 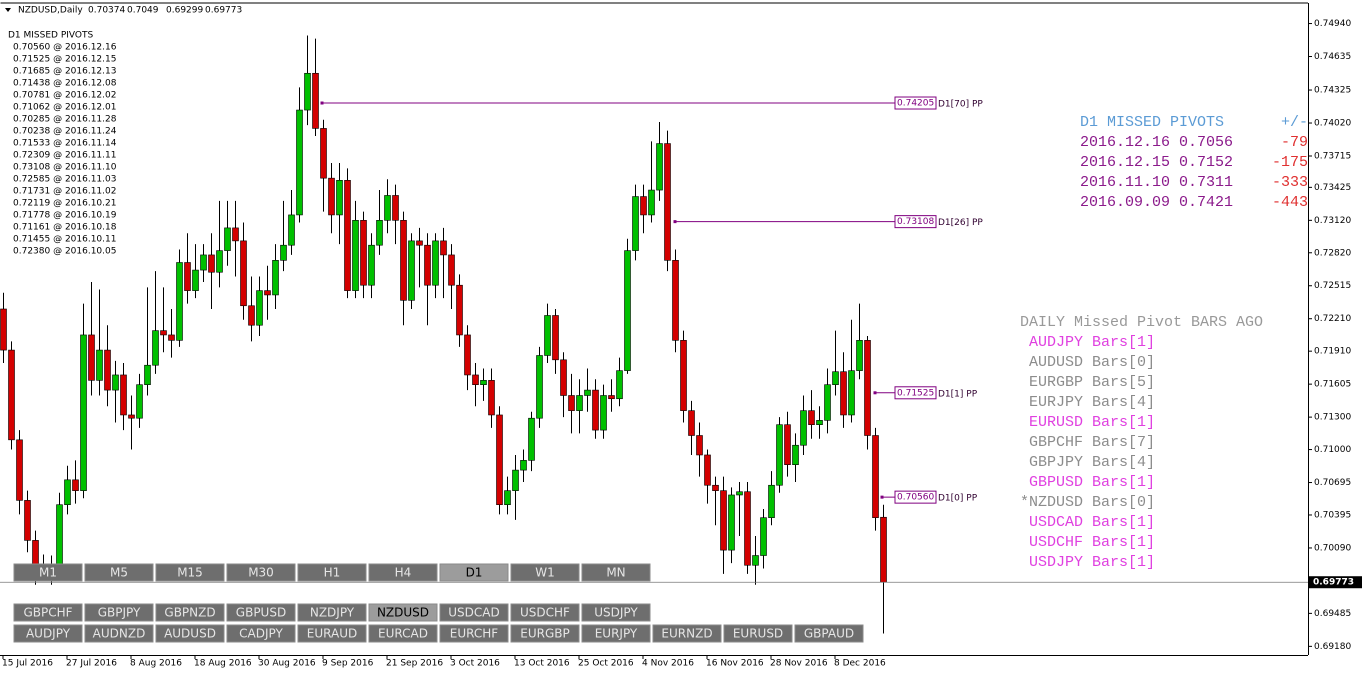 I want to click on y-tick-label: 0.73425, so click(x=1332, y=188).